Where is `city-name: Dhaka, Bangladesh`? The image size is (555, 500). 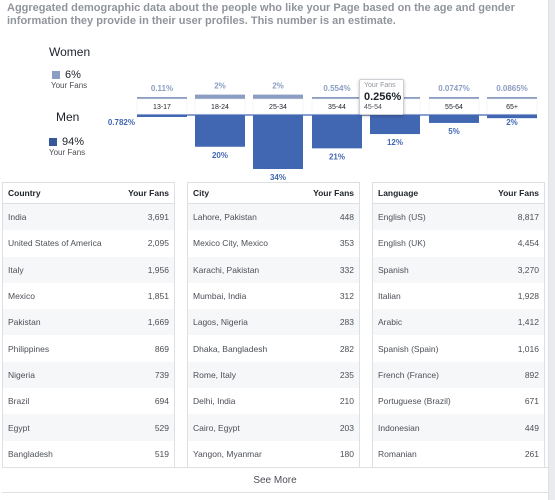 city-name: Dhaka, Bangladesh is located at coordinates (230, 348).